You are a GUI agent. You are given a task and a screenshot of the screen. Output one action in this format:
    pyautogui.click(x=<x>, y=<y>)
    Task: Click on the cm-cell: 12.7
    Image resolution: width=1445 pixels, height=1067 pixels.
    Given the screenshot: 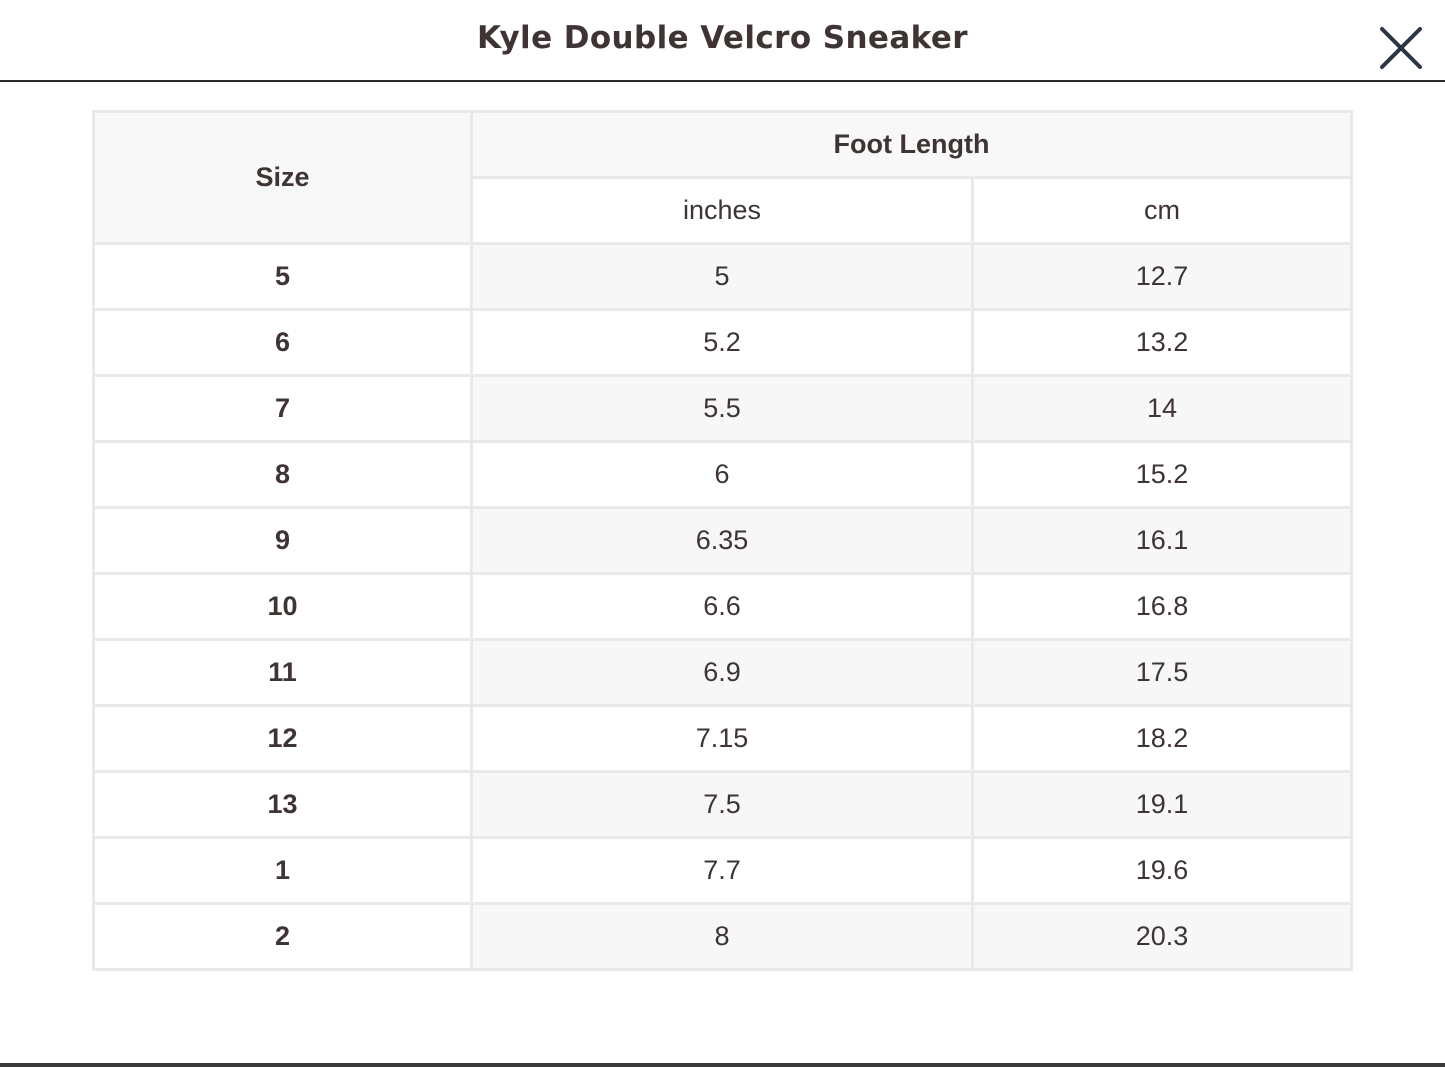 What is the action you would take?
    pyautogui.click(x=1162, y=276)
    